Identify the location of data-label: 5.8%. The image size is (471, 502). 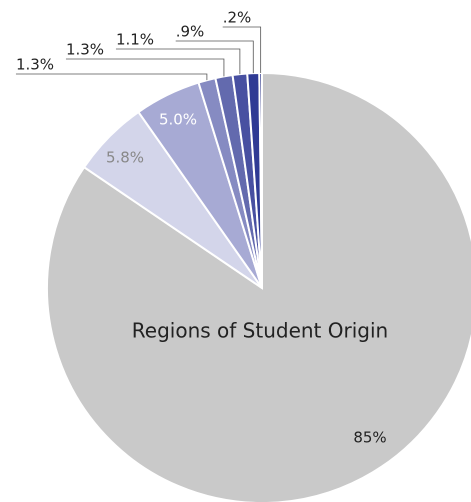
(125, 158).